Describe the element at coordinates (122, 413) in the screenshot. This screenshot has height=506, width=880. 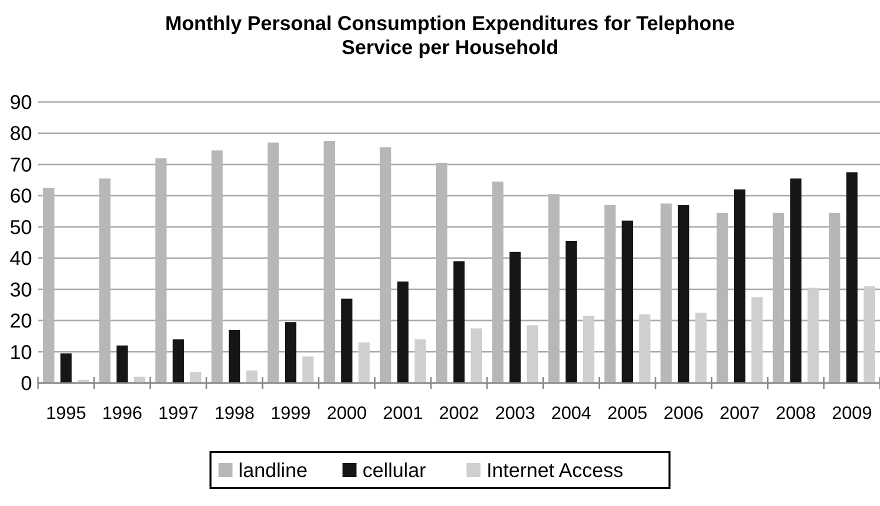
I see `x-tick-label: 1996` at that location.